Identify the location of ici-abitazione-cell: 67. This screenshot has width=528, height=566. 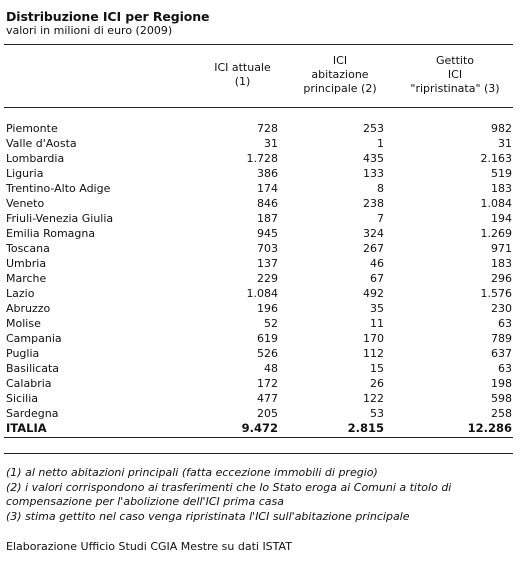
(377, 278).